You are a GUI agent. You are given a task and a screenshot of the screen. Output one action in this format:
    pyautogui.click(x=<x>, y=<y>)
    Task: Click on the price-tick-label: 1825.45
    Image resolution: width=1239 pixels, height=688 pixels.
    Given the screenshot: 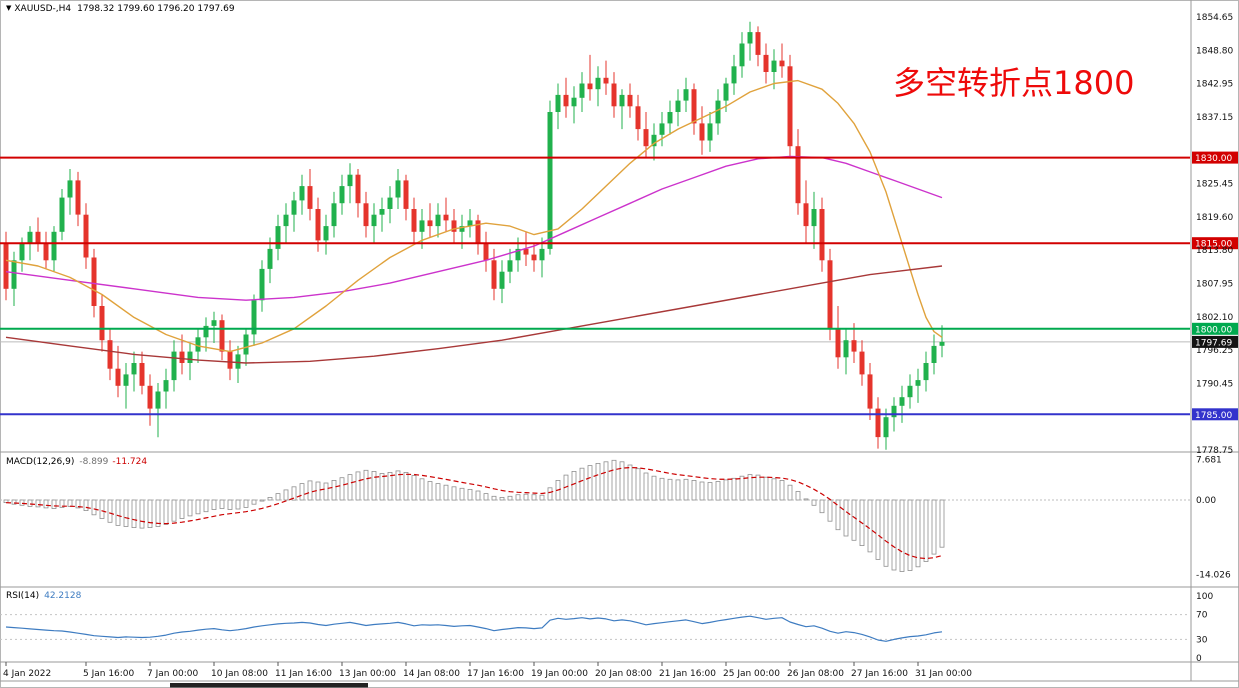 What is the action you would take?
    pyautogui.click(x=1214, y=185)
    